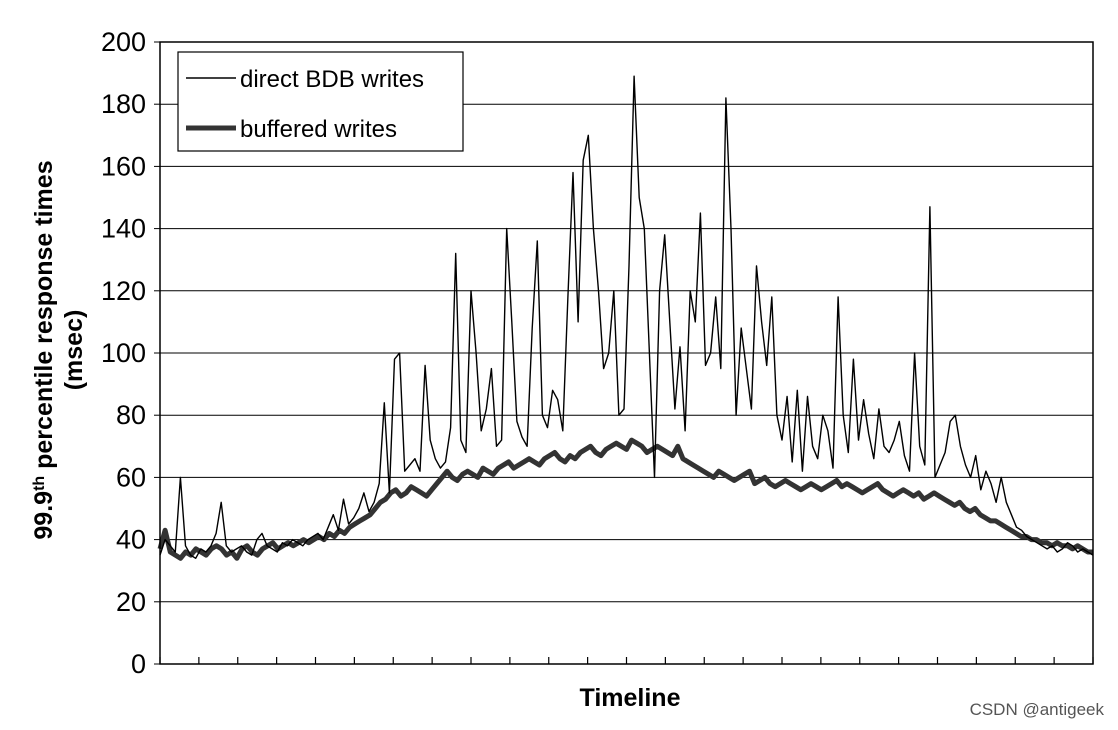  What do you see at coordinates (625, 499) in the screenshot?
I see `series-line-buffered-writes` at bounding box center [625, 499].